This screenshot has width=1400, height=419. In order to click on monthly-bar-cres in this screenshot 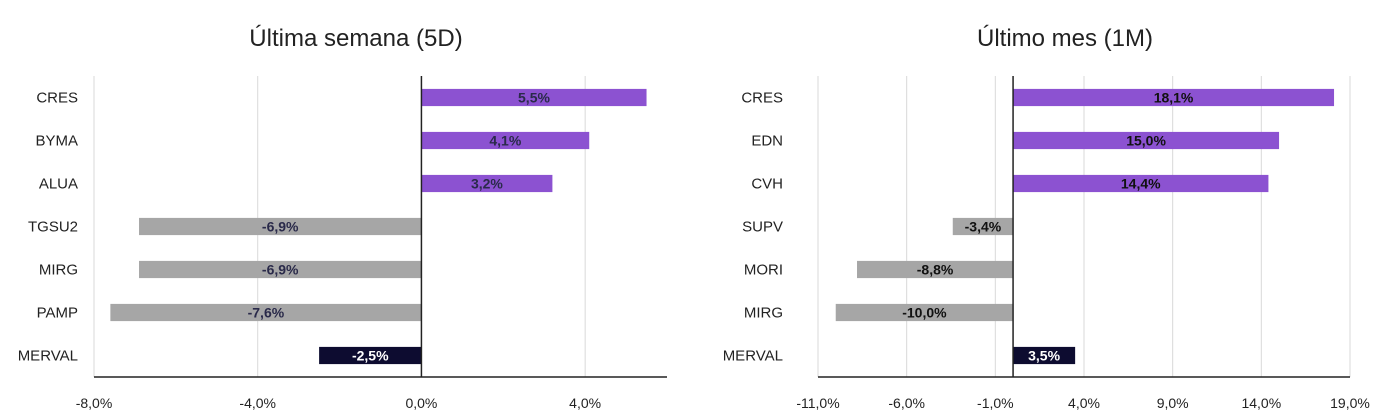, I will do `click(1174, 97)`.